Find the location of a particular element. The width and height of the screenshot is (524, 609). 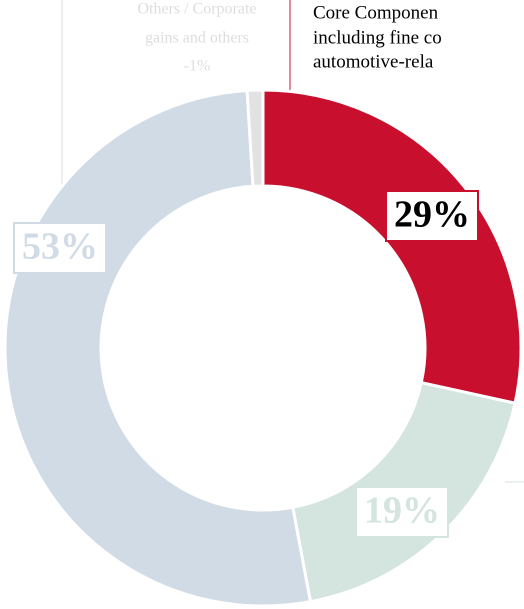

value-label: 29% is located at coordinates (432, 215).